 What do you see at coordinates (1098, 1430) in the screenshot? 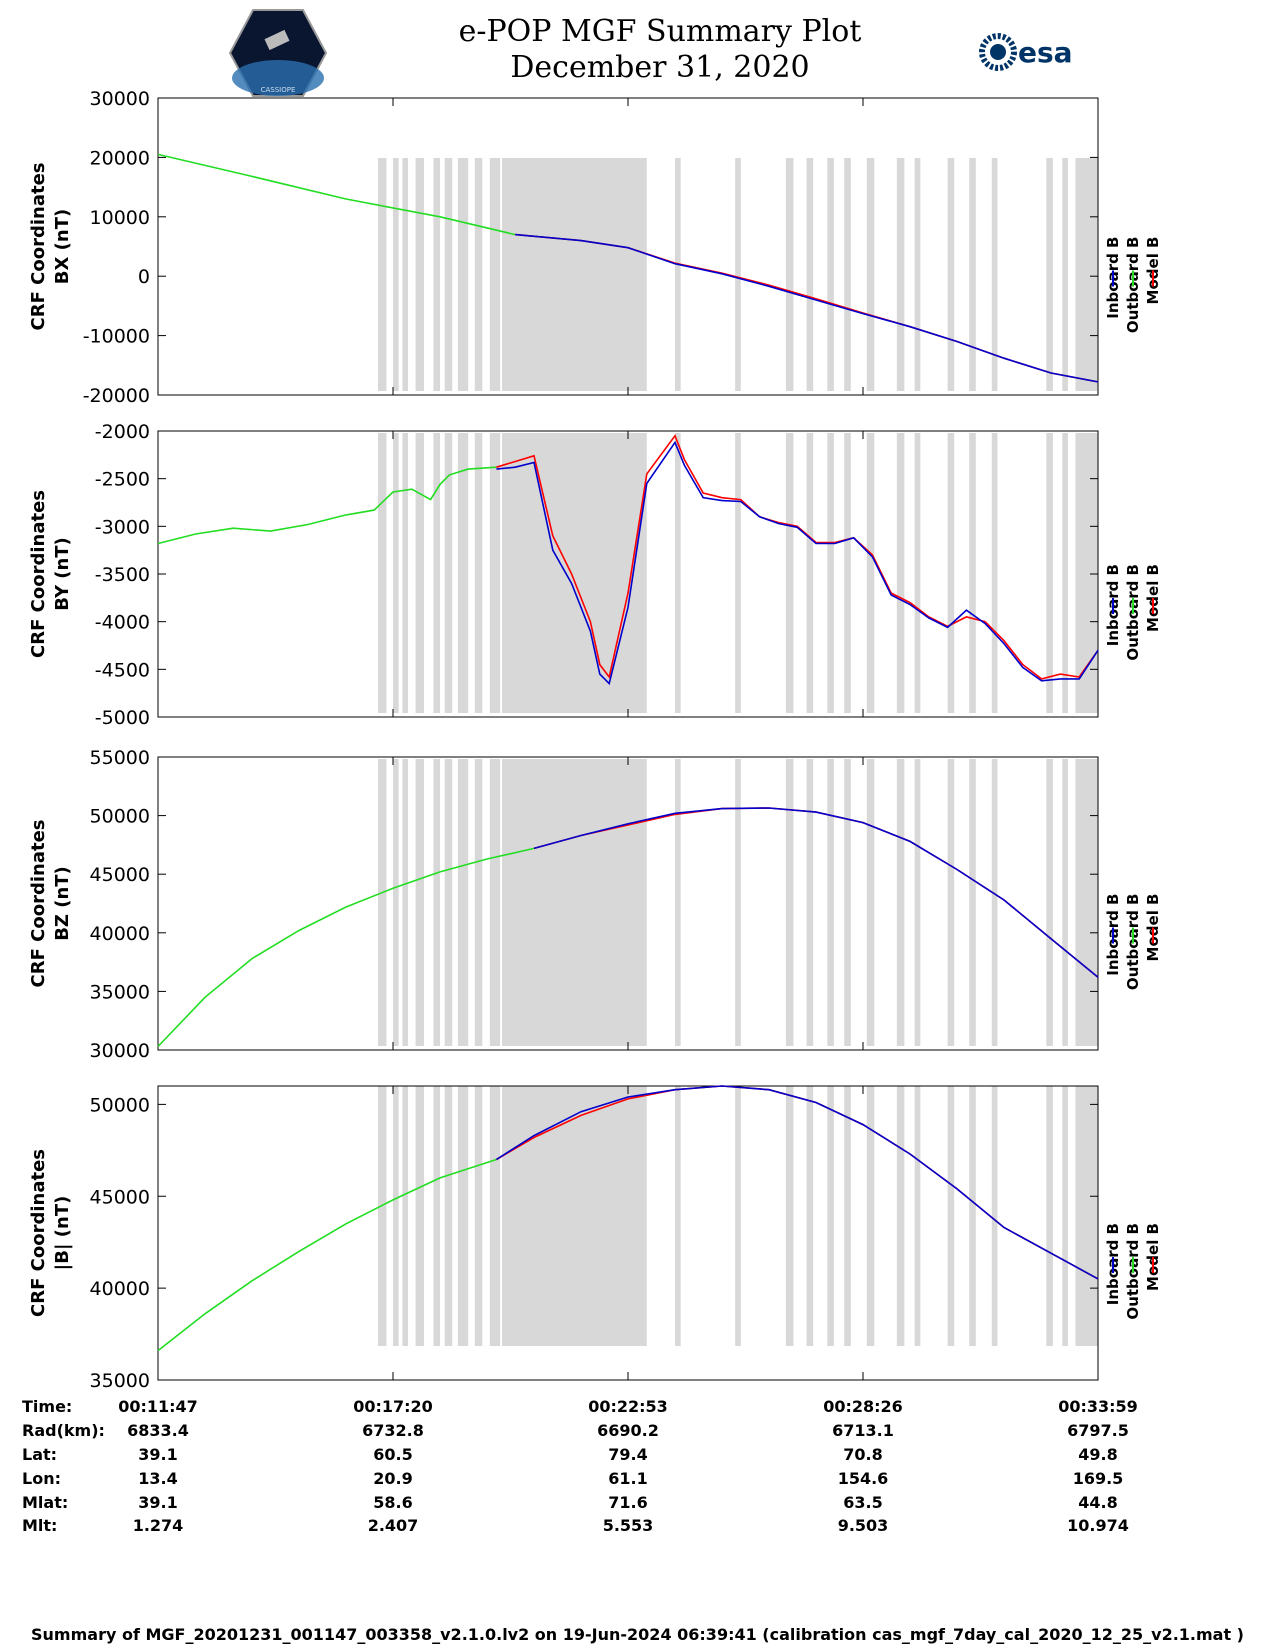
I see `ephemeris-value: 6797.5` at bounding box center [1098, 1430].